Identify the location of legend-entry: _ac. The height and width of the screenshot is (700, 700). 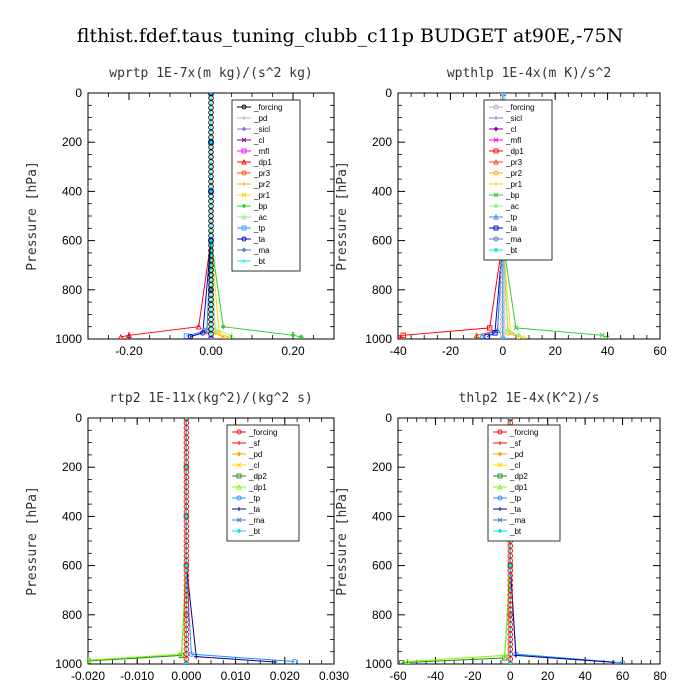
(260, 217).